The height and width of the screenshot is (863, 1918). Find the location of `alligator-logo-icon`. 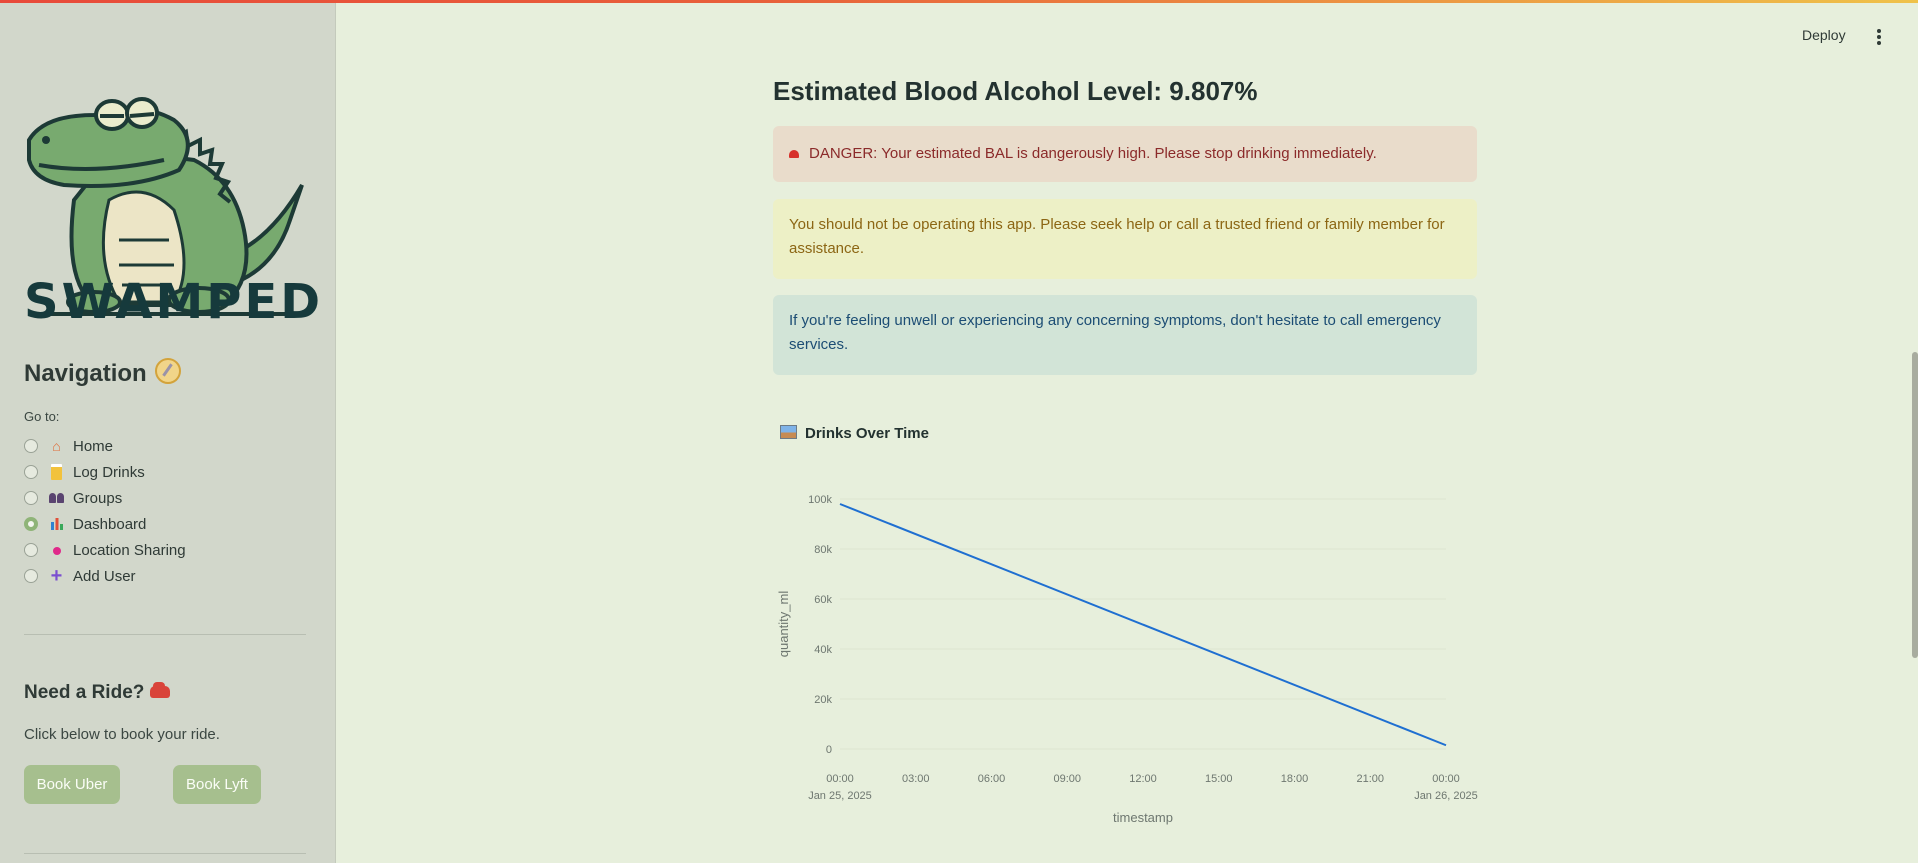

alligator-logo-icon is located at coordinates (165, 206).